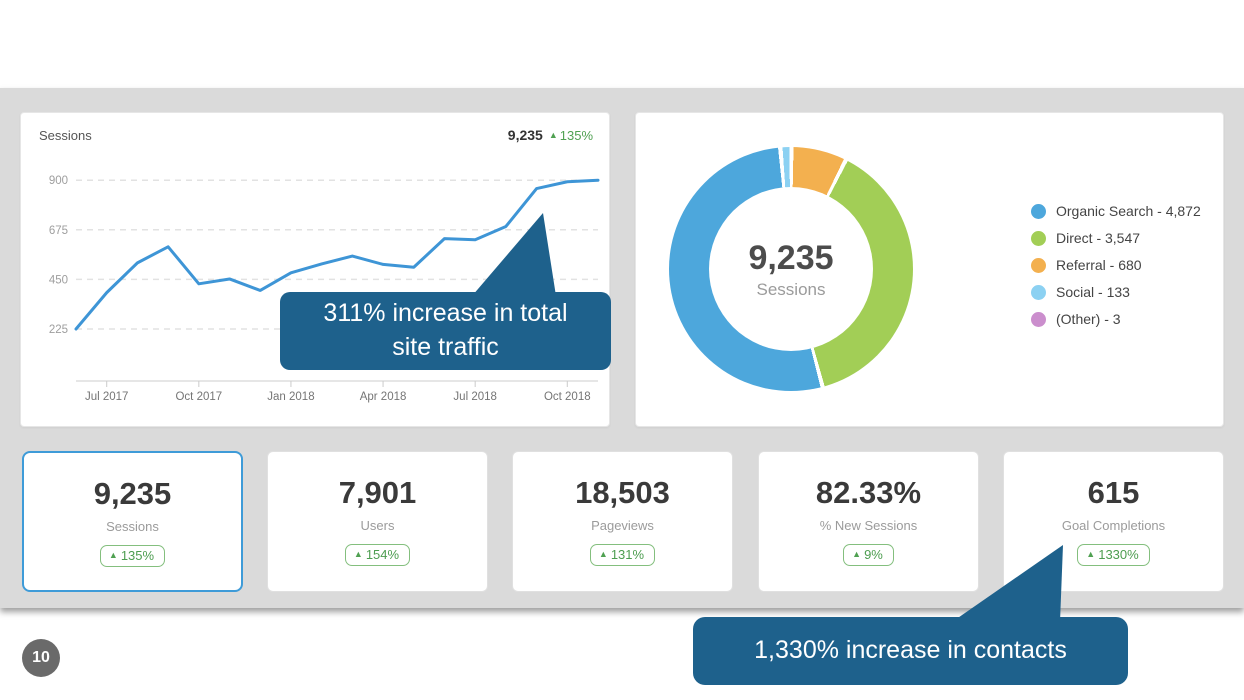 The width and height of the screenshot is (1244, 700). I want to click on stat-label: Goal Completions, so click(1113, 525).